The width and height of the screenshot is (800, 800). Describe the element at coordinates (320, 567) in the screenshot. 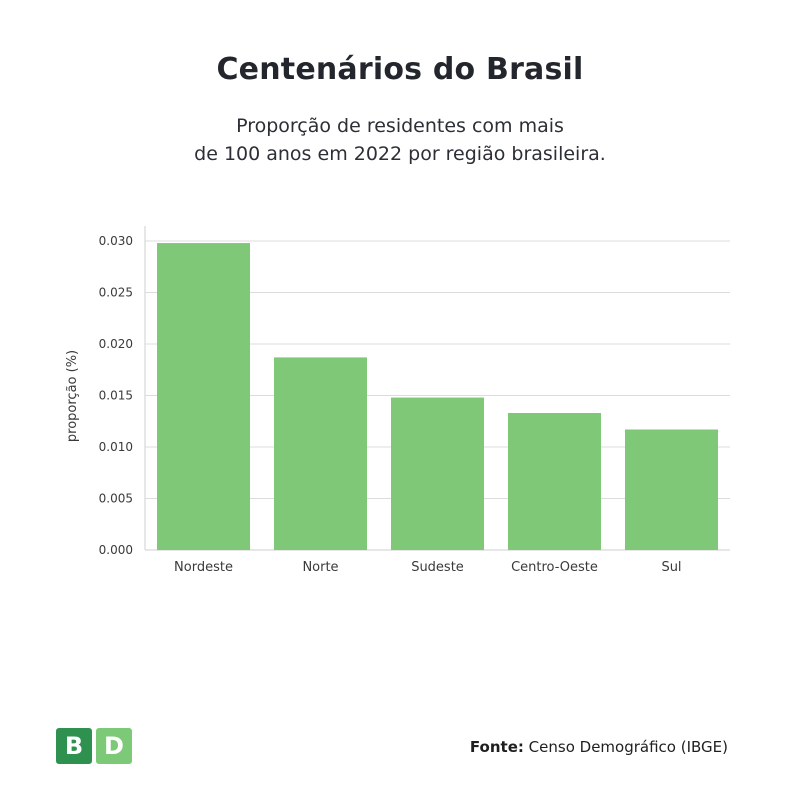

I see `x-tick-label: Norte` at that location.